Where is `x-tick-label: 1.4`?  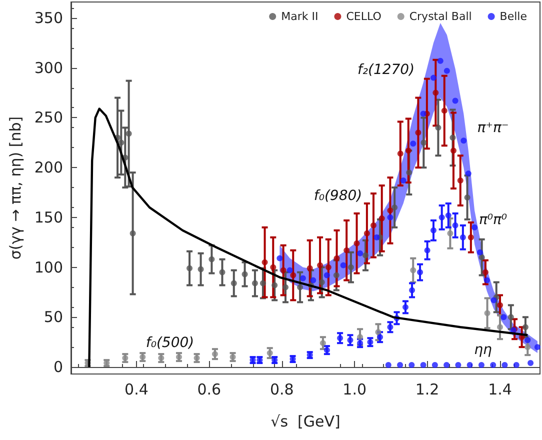 x-tick-label: 1.4 is located at coordinates (500, 389).